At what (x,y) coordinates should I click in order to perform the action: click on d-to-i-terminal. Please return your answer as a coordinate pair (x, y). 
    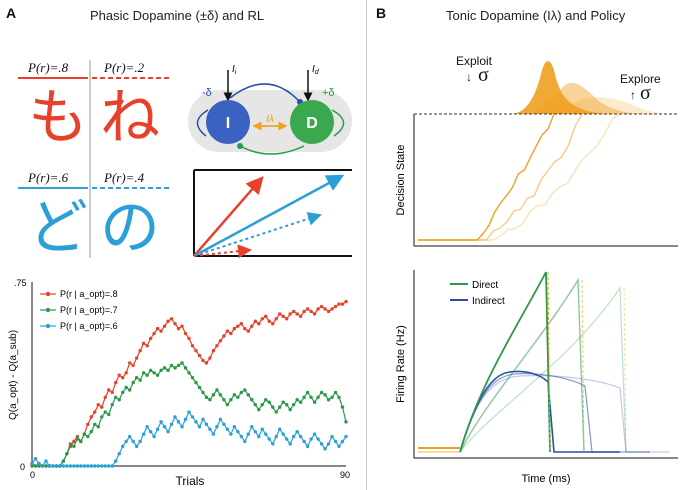
    Looking at the image, I should click on (240, 146).